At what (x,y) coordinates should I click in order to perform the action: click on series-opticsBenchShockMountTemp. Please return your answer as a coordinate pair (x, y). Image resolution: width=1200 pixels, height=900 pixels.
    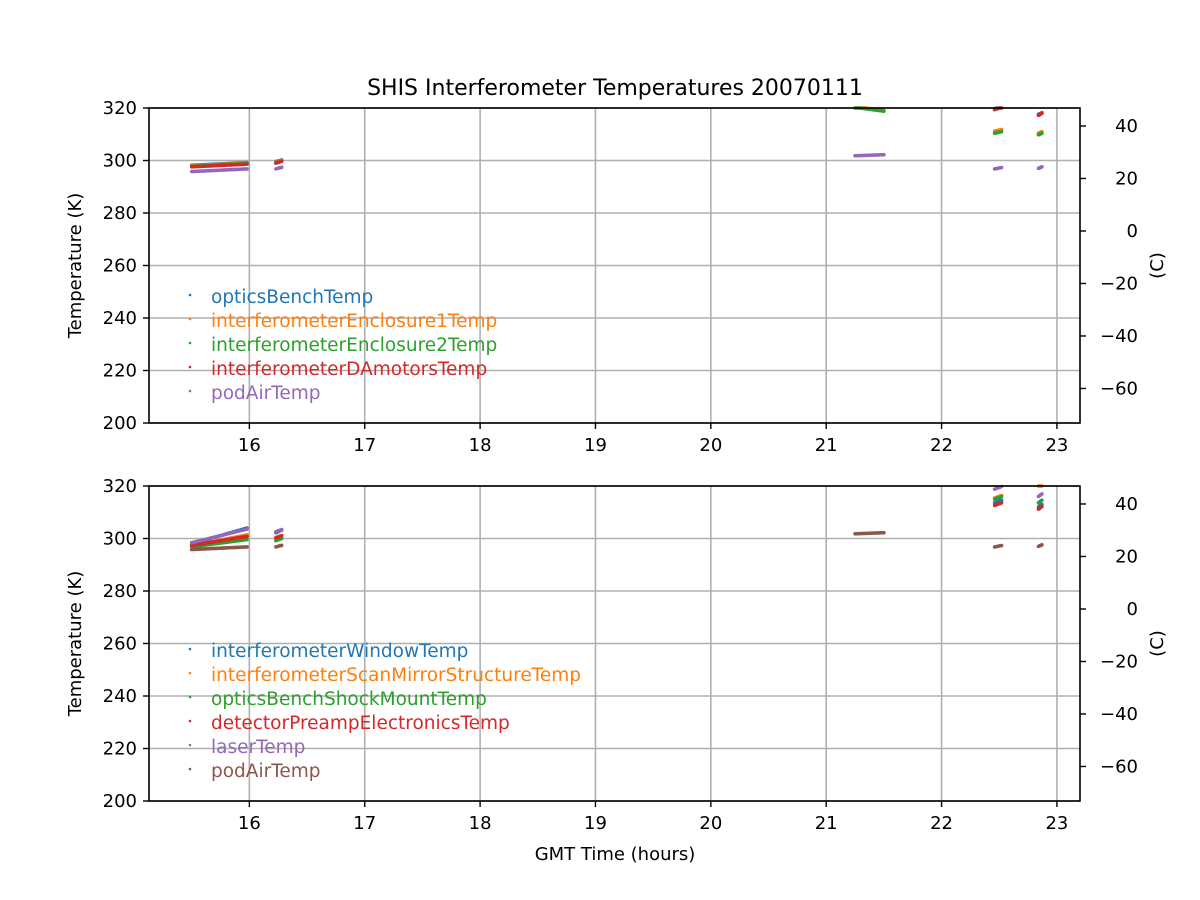
    Looking at the image, I should click on (616, 521).